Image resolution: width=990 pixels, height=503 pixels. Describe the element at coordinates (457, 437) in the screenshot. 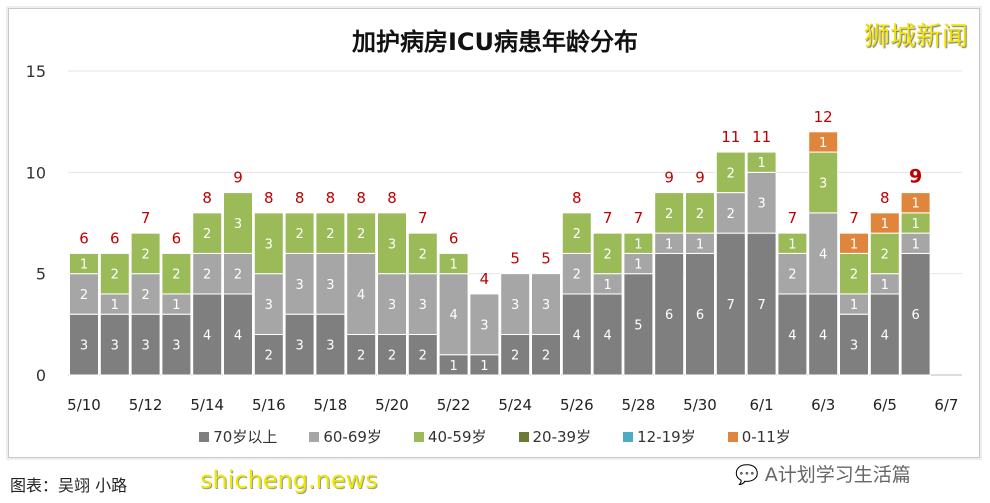

I see `legend-label: 40-59岁` at that location.